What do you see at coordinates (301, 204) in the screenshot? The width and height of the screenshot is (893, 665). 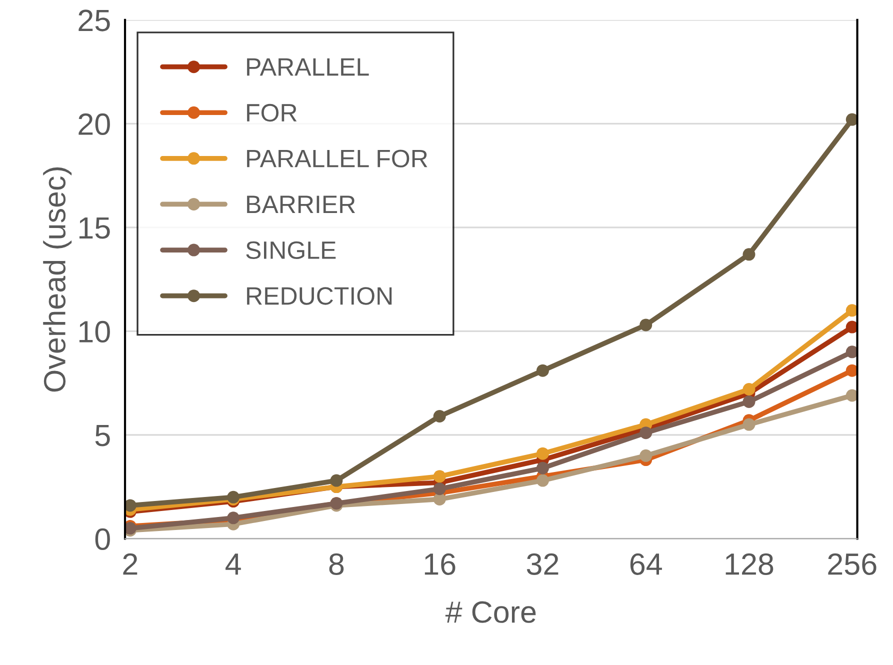 I see `legend-label: BARRIER` at bounding box center [301, 204].